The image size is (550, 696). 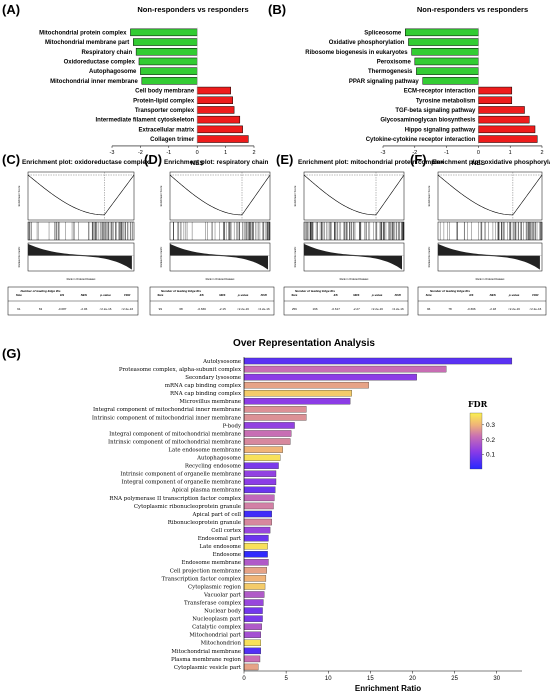 What do you see at coordinates (225, 153) in the screenshot?
I see `x-tick-label: 1` at bounding box center [225, 153].